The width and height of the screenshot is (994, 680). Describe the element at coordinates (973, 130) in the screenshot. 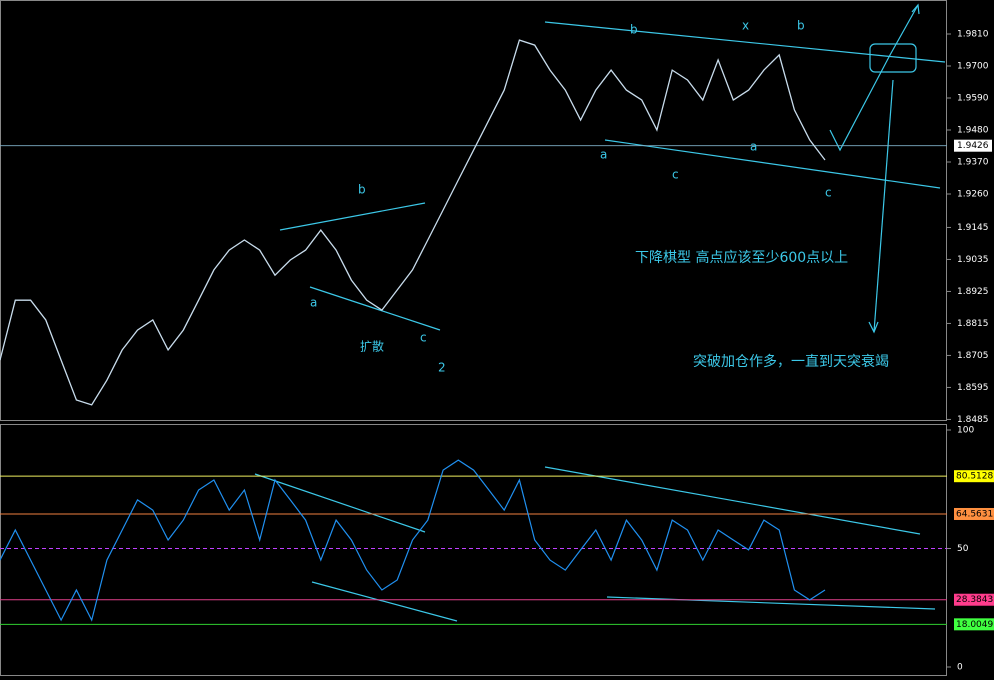

I see `y-tick-label: 1.9480` at that location.